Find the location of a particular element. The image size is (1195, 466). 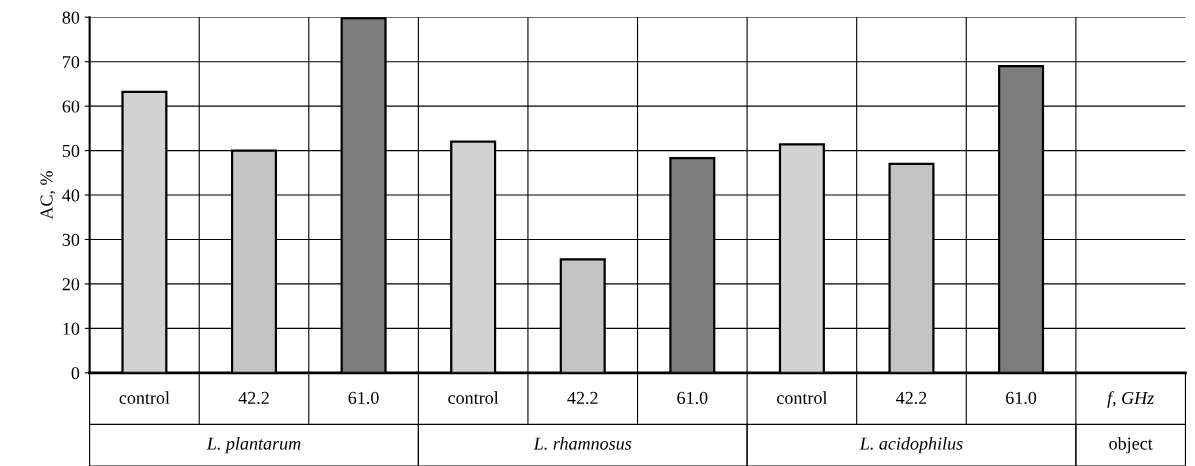

y-tick-label: 70 is located at coordinates (71, 62).